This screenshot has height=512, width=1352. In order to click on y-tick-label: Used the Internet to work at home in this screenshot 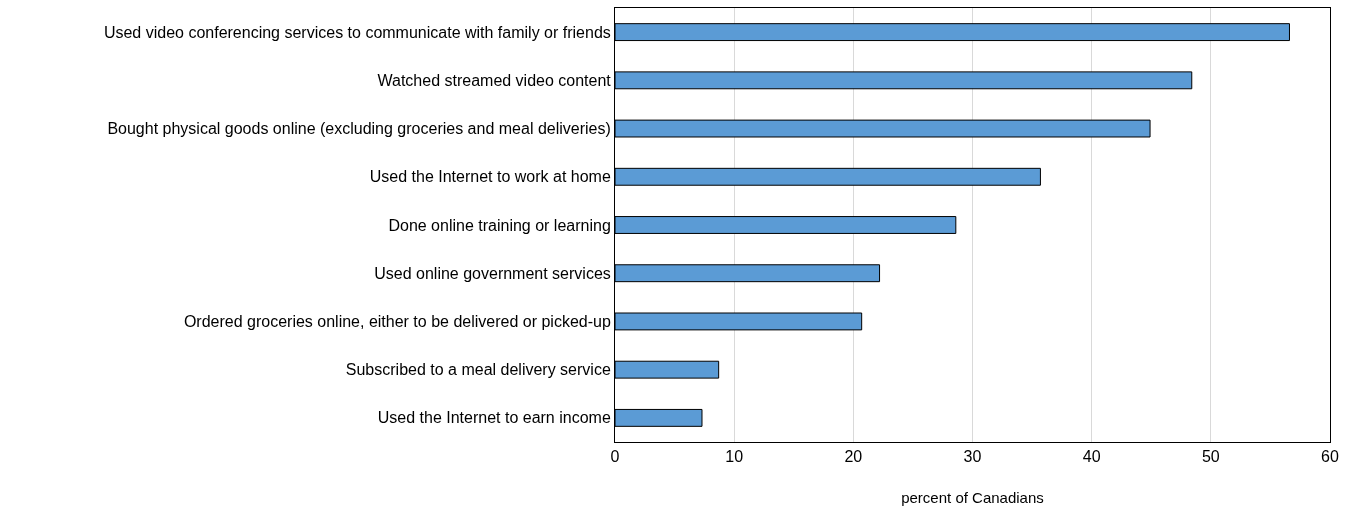, I will do `click(490, 177)`.